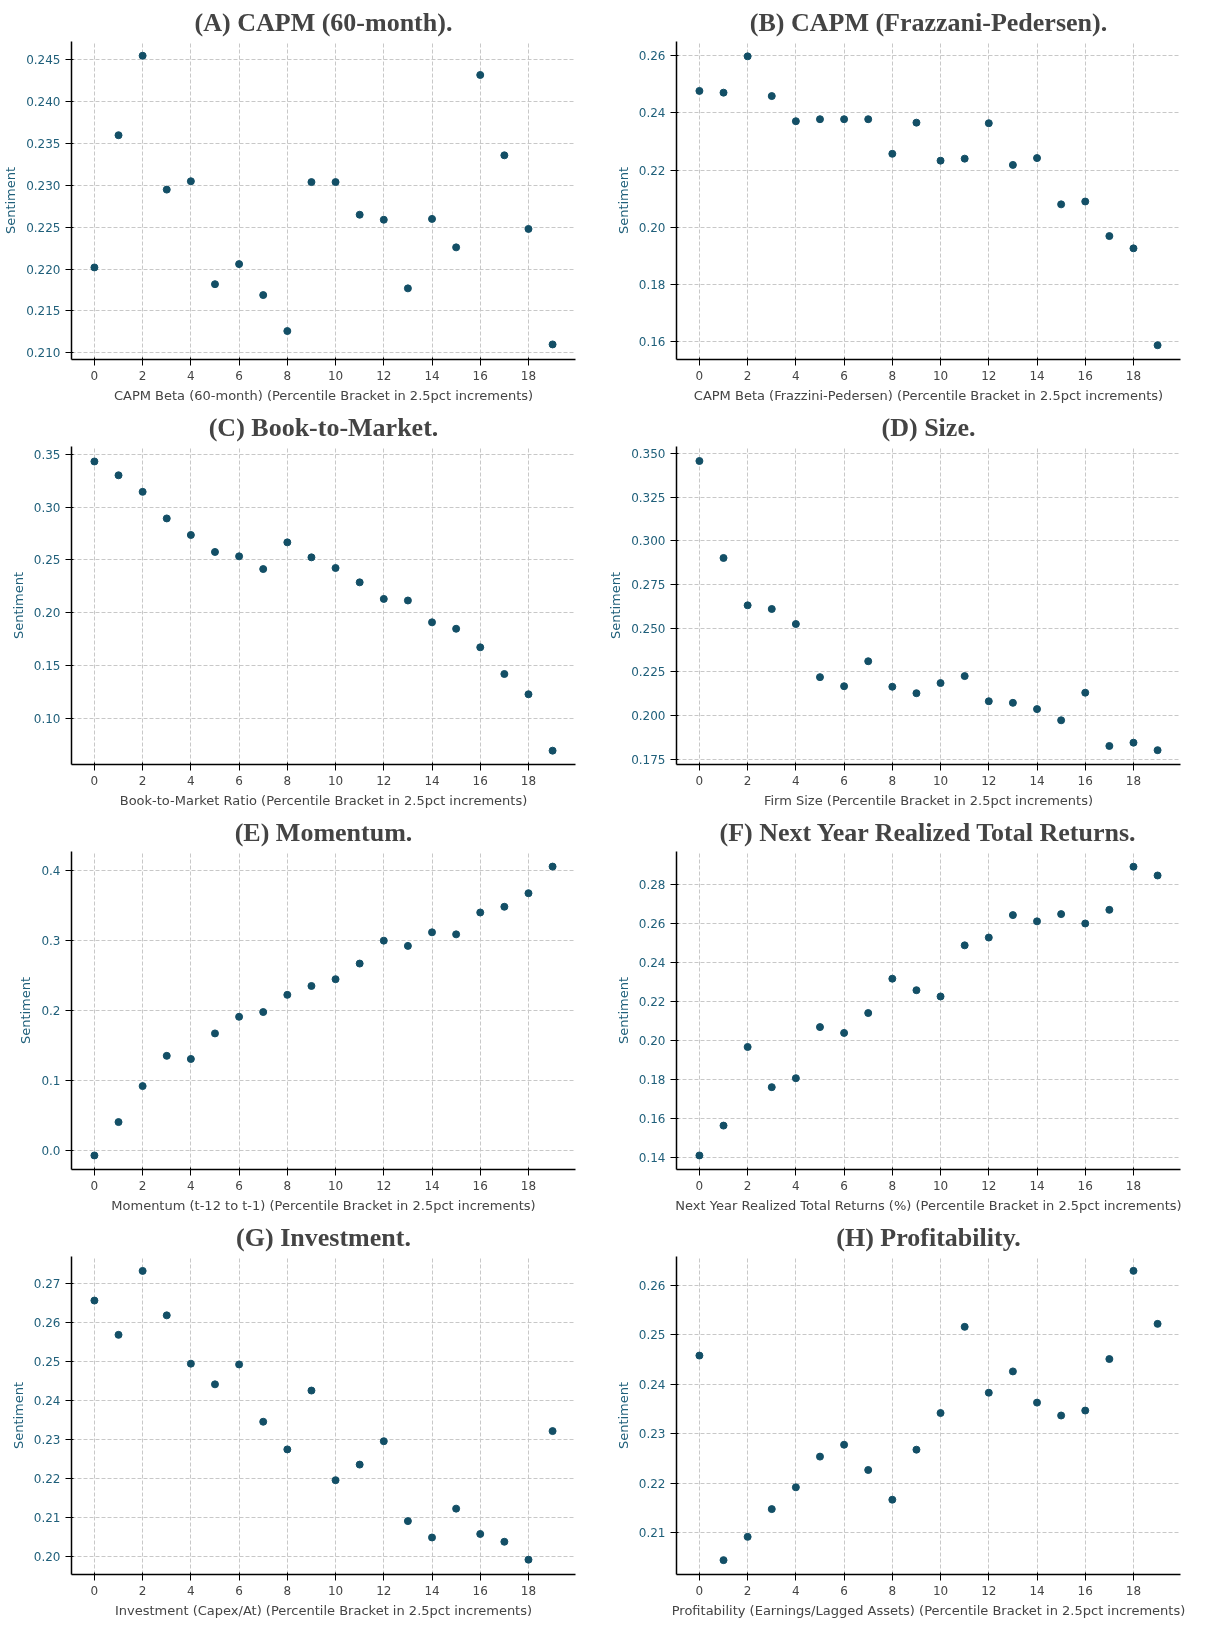  What do you see at coordinates (43, 353) in the screenshot?
I see `y-tick-label: 0.210` at bounding box center [43, 353].